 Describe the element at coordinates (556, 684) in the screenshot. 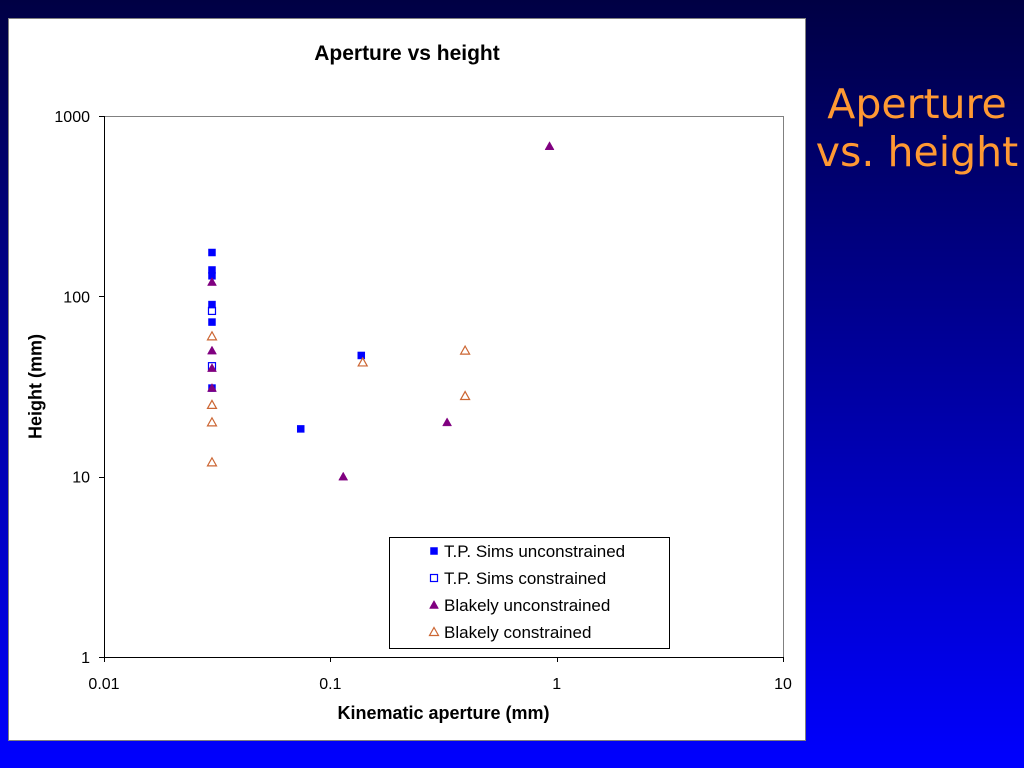

I see `x-tick-label: 1` at that location.